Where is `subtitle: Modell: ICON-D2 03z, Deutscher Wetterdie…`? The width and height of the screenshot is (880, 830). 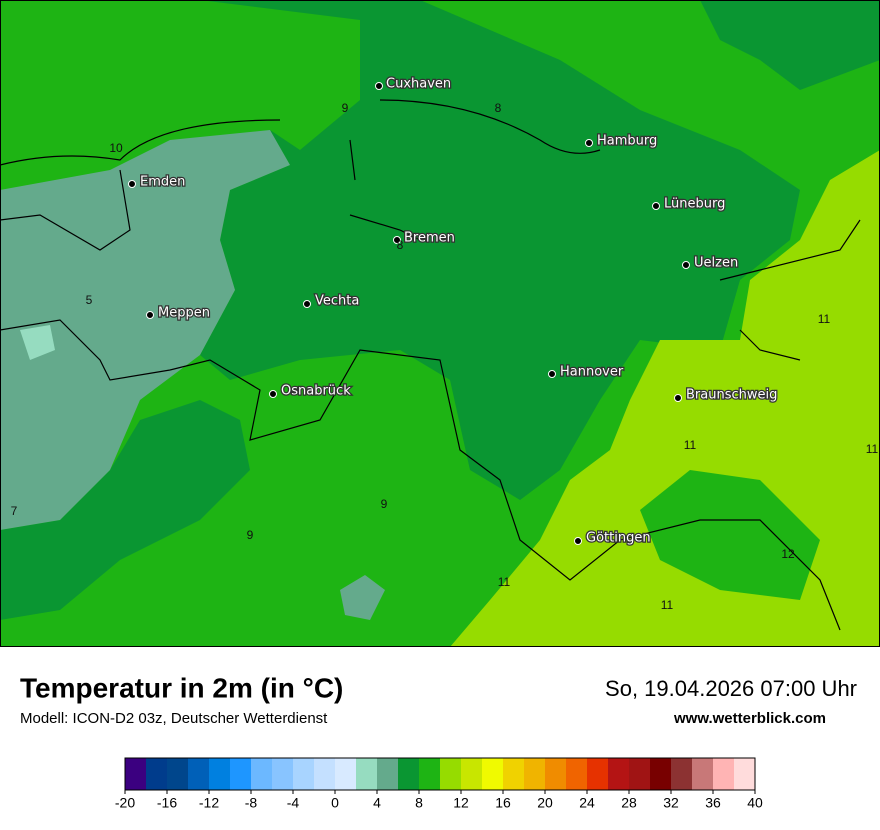 subtitle: Modell: ICON-D2 03z, Deutscher Wetterdie… is located at coordinates (174, 718).